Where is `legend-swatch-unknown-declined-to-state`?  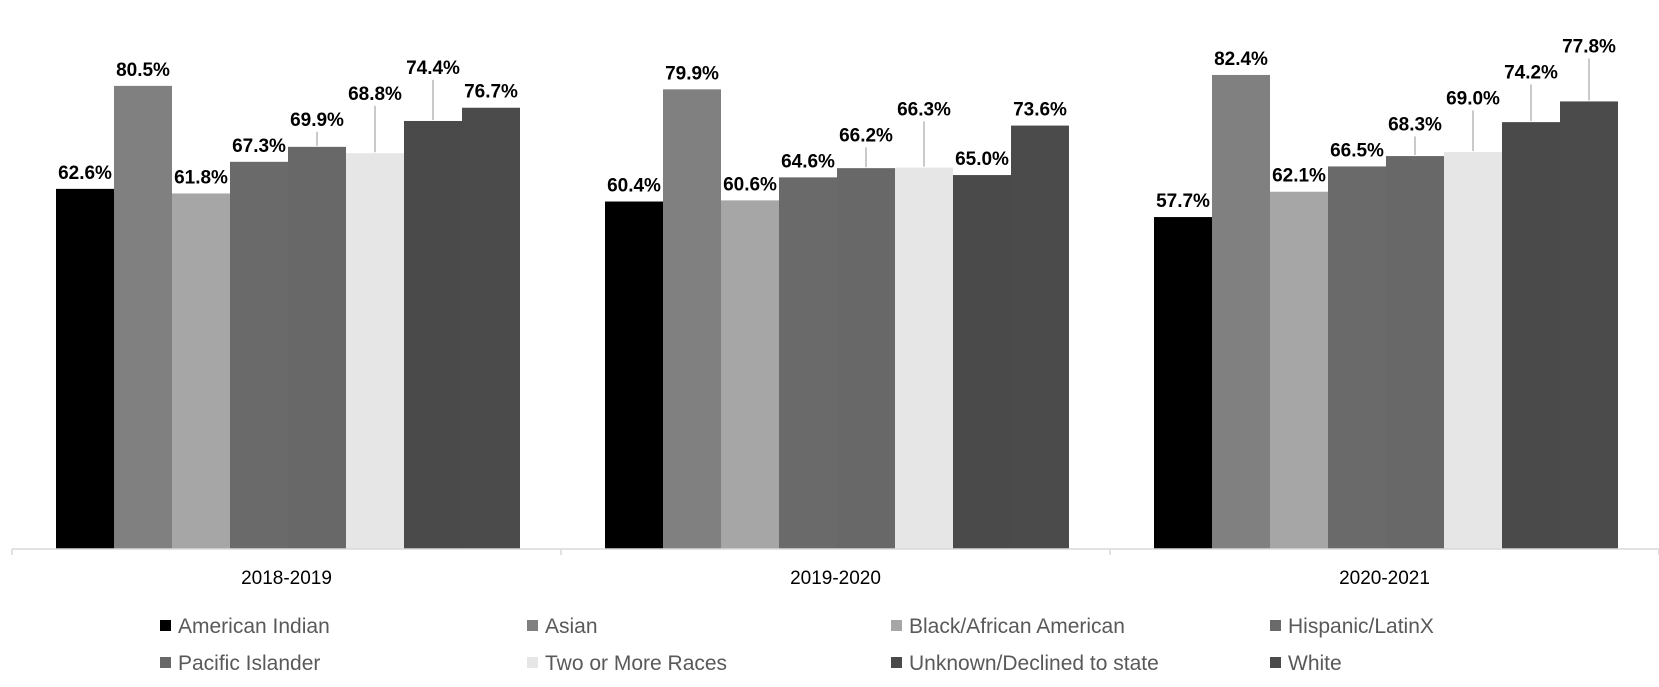 legend-swatch-unknown-declined-to-state is located at coordinates (896, 662).